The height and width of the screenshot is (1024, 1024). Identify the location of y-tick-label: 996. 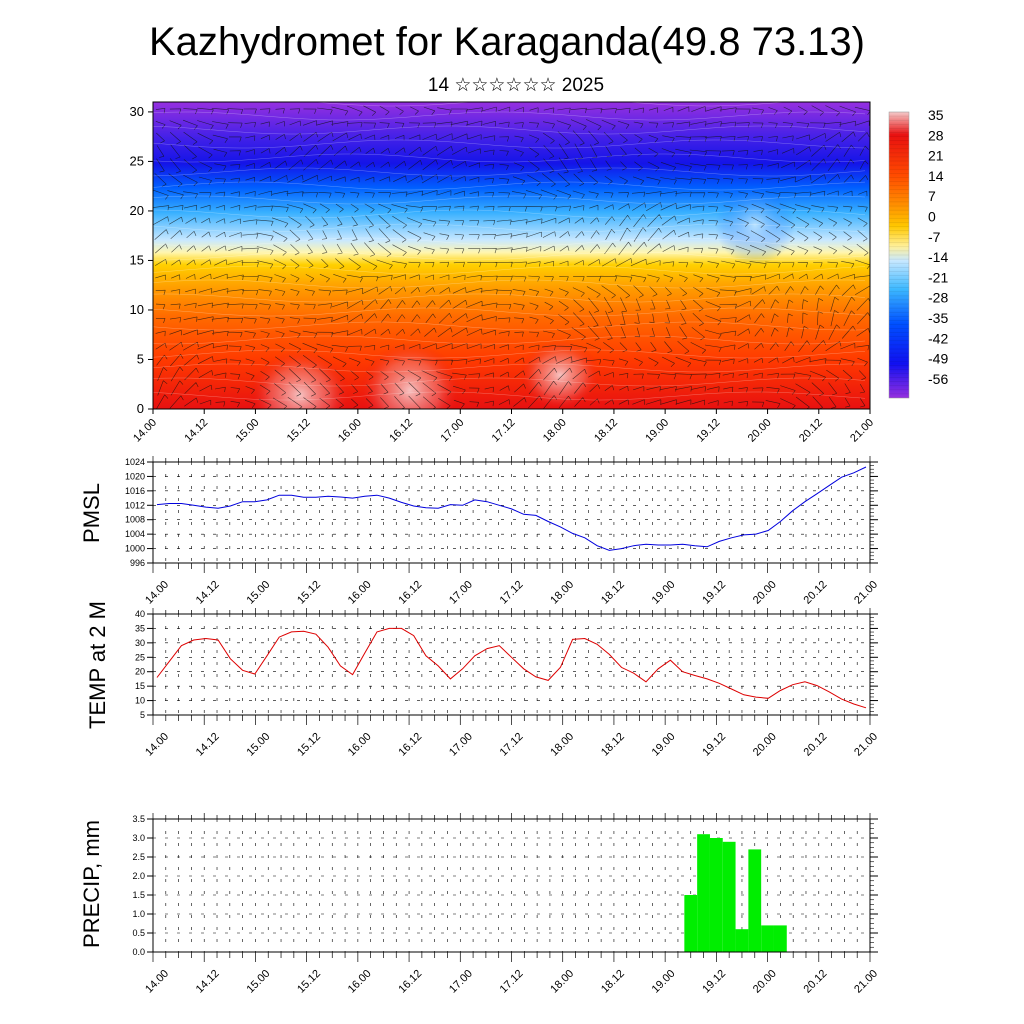
(137, 563).